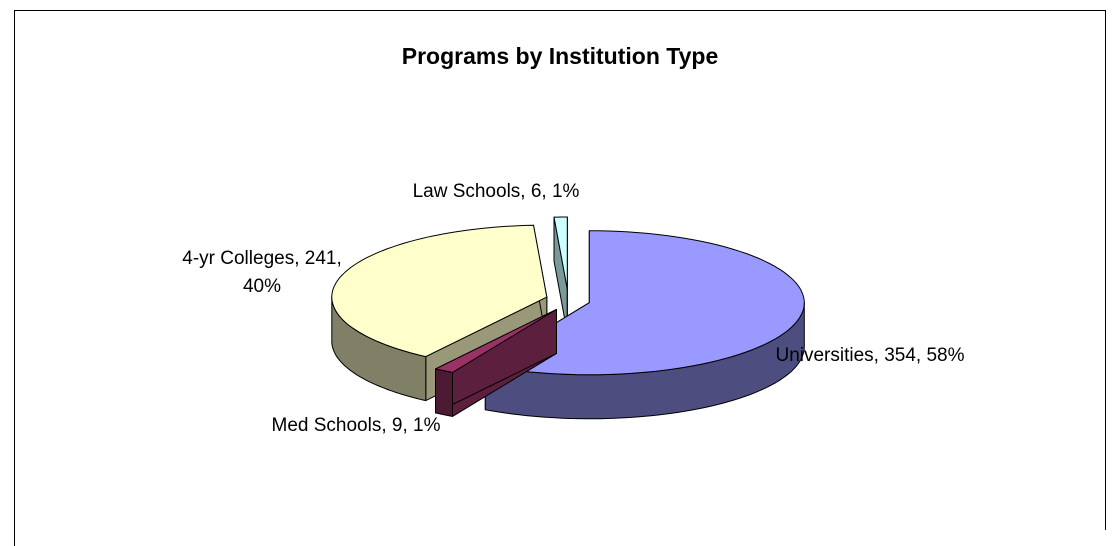 This screenshot has width=1120, height=546. Describe the element at coordinates (496, 191) in the screenshot. I see `data-label: Law Schools, 6, 1%` at that location.